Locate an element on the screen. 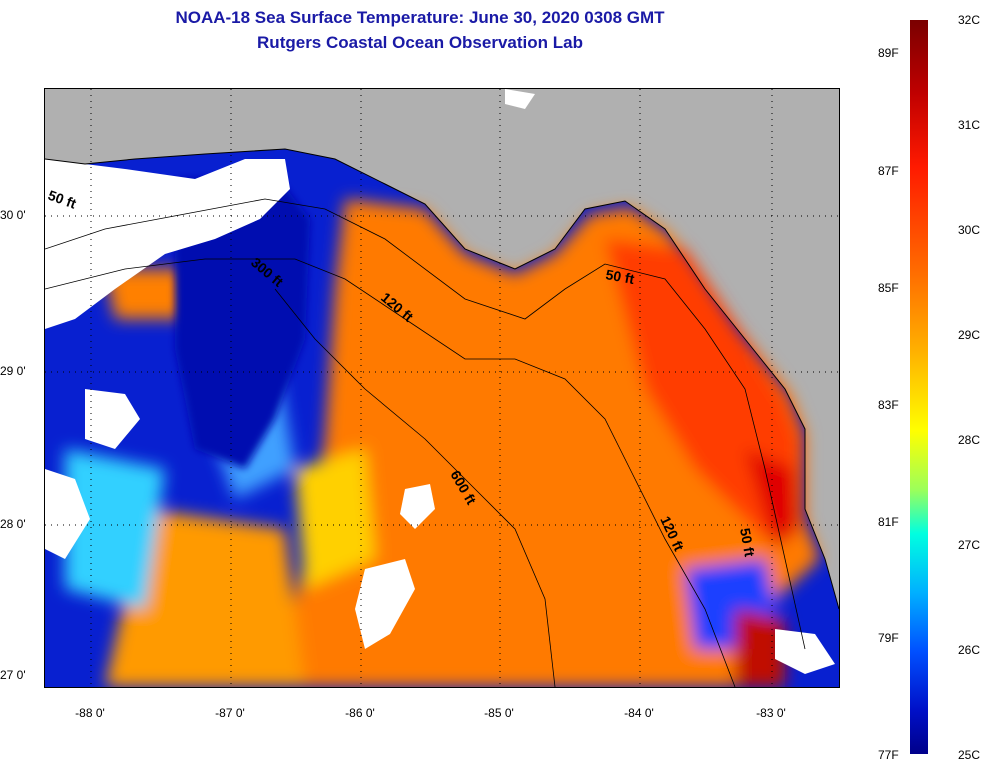  lat-label: 30 0' is located at coordinates (13, 215).